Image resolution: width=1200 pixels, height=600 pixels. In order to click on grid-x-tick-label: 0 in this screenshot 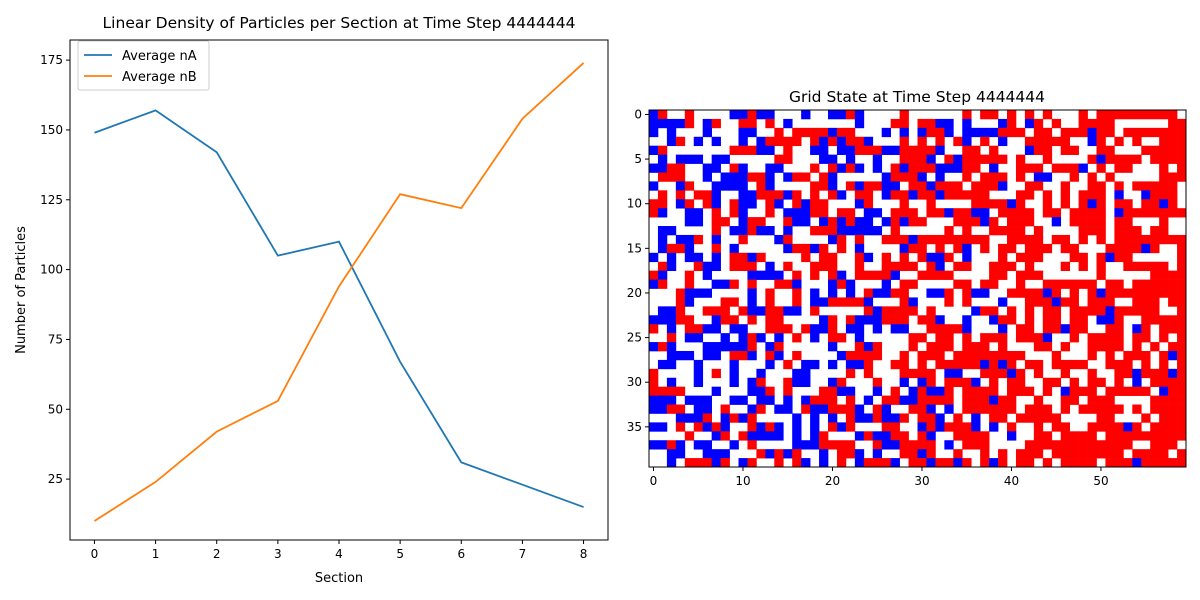, I will do `click(654, 481)`.